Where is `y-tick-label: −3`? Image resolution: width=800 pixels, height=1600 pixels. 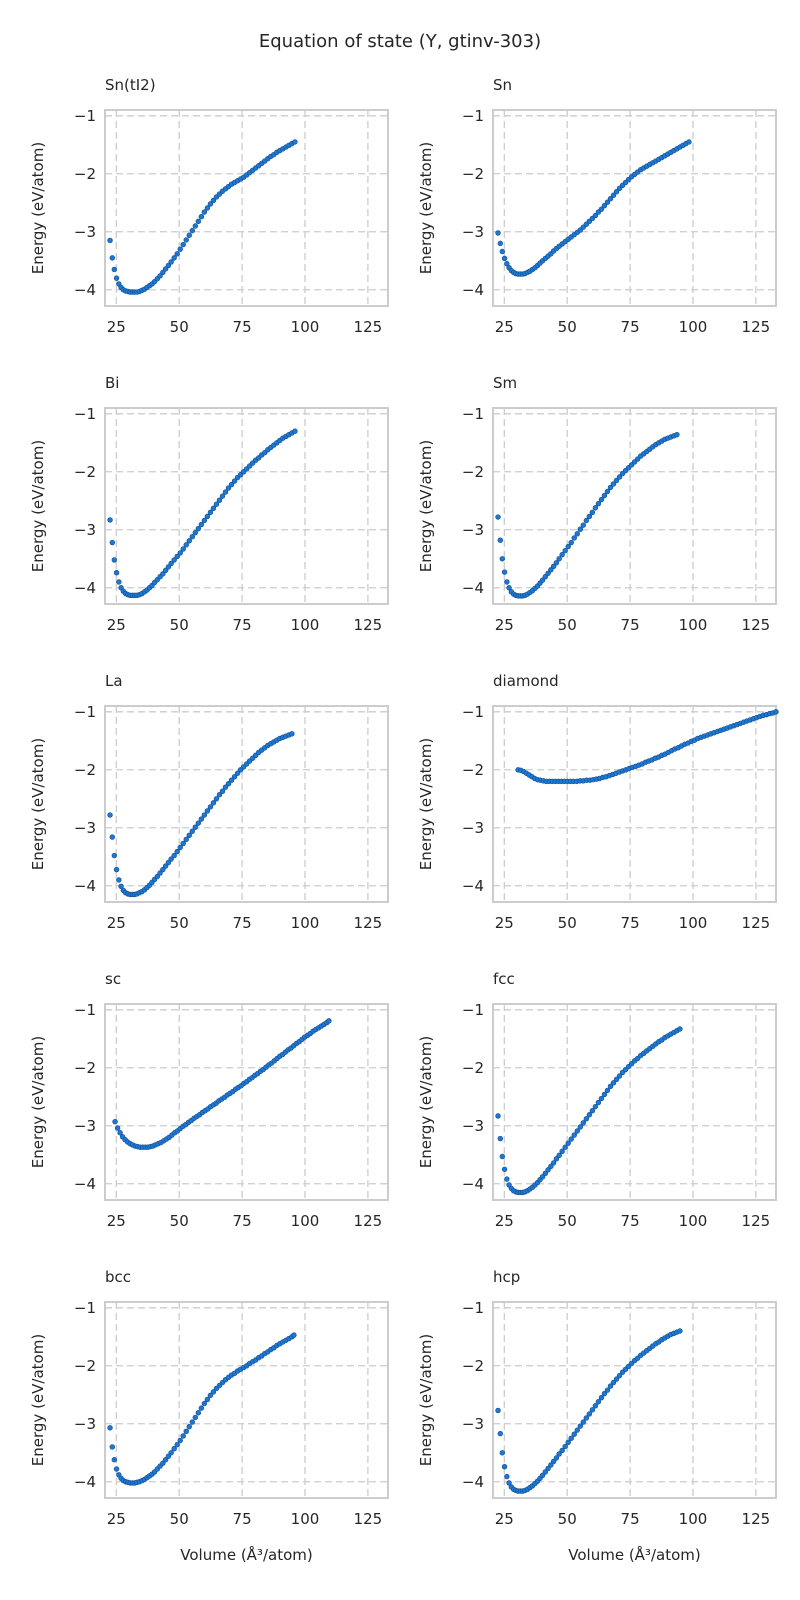
y-tick-label: −3 is located at coordinates (473, 1126).